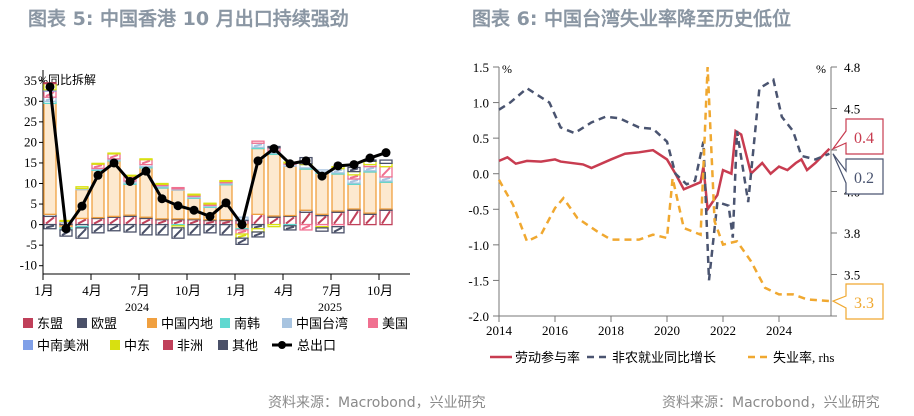 Image resolution: width=914 pixels, height=416 pixels. I want to click on left-chart-title: 图表 5: 中国香港 10 月出口持续强劲, so click(188, 19).